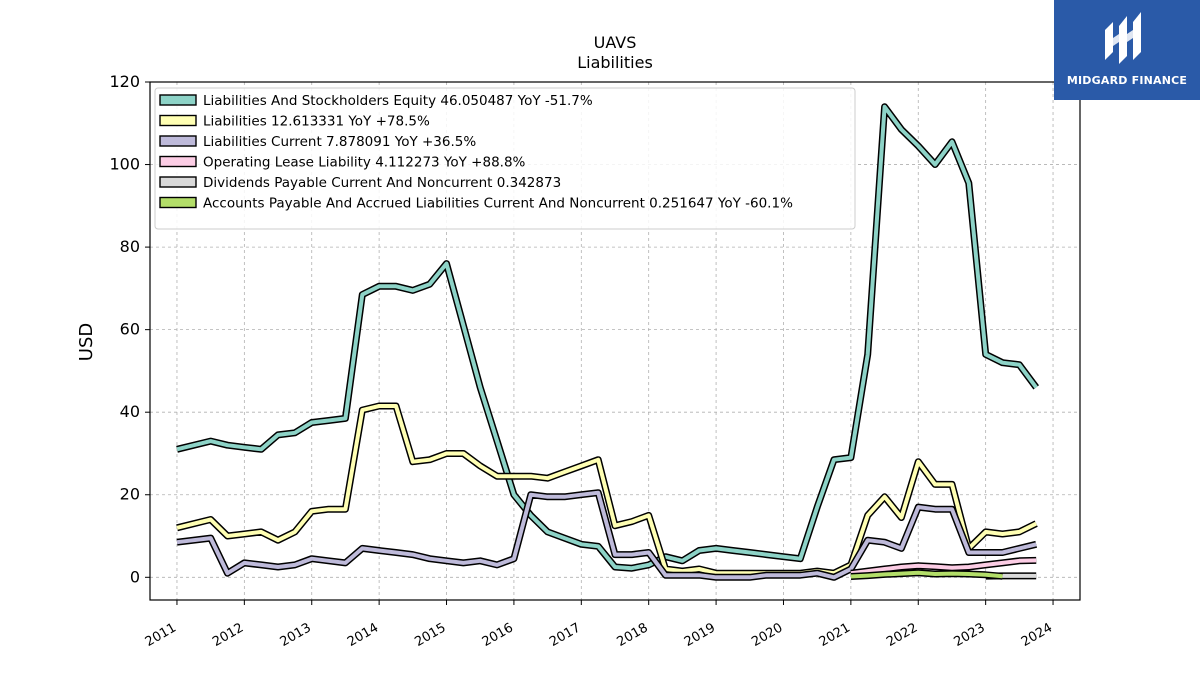 This screenshot has width=1200, height=675. I want to click on y-tick-label: 60, so click(130, 329).